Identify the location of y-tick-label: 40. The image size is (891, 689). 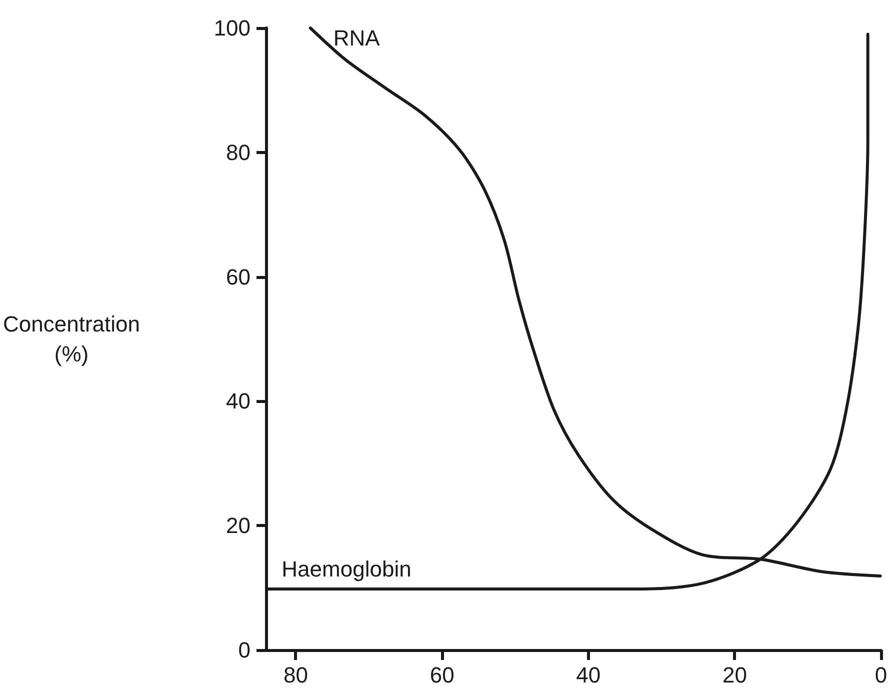
(238, 401).